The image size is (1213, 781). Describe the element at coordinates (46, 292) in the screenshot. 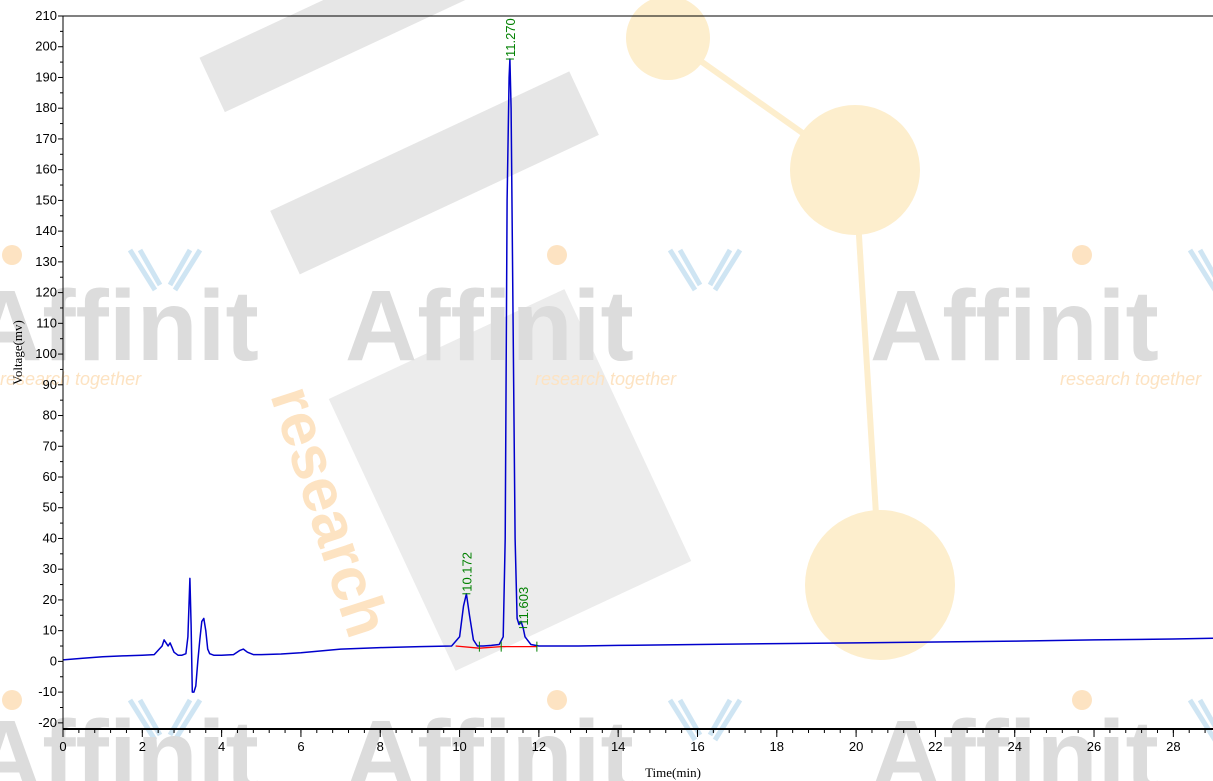

I see `y-tick-label: 120` at that location.